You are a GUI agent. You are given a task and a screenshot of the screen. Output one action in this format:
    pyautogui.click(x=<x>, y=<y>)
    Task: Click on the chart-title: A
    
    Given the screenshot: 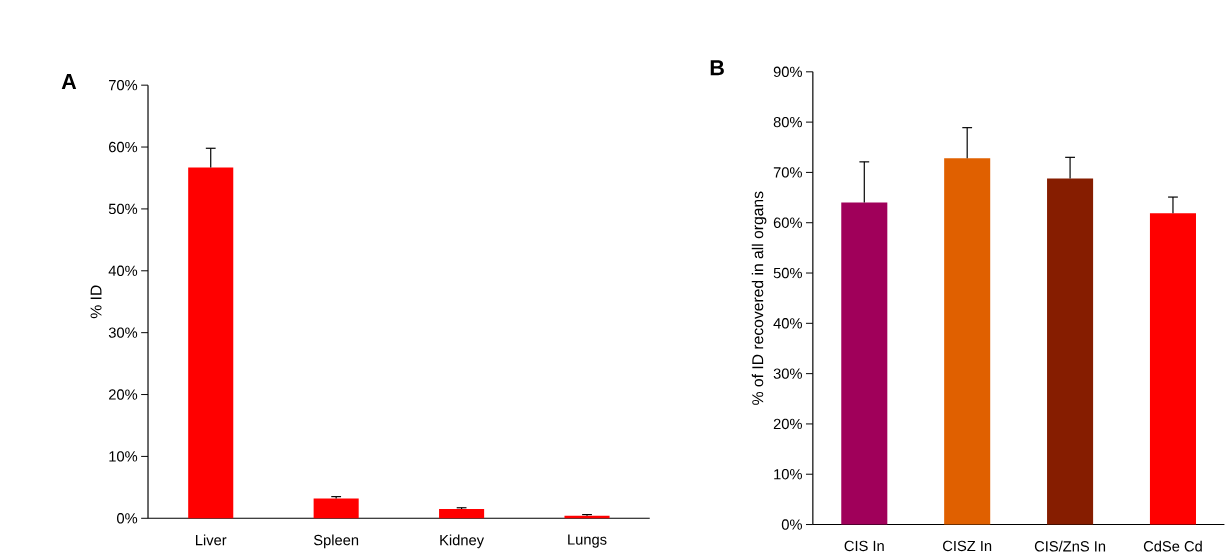 What is the action you would take?
    pyautogui.click(x=69, y=81)
    